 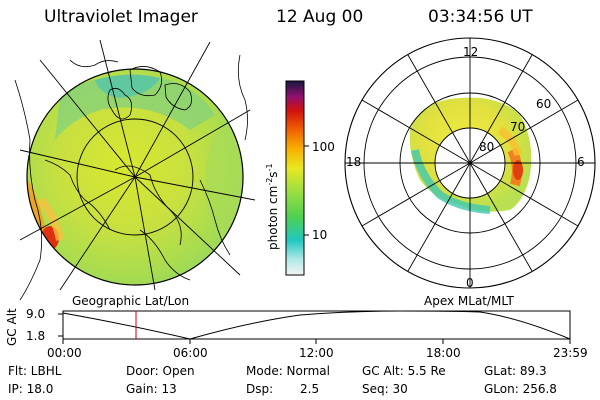 What do you see at coordinates (260, 389) in the screenshot?
I see `info-dsp-label: Dsp:` at bounding box center [260, 389].